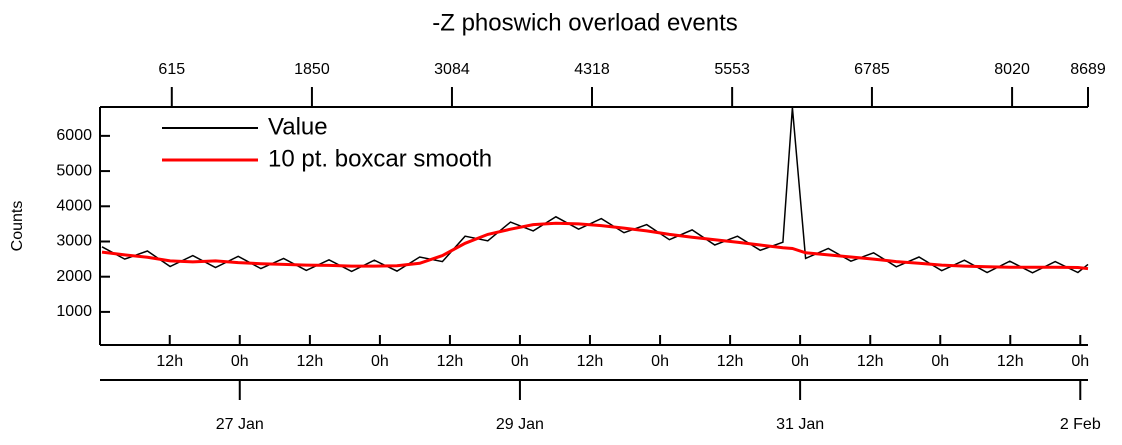 This screenshot has height=445, width=1122. What do you see at coordinates (240, 424) in the screenshot?
I see `date-tick-label: 27 Jan` at bounding box center [240, 424].